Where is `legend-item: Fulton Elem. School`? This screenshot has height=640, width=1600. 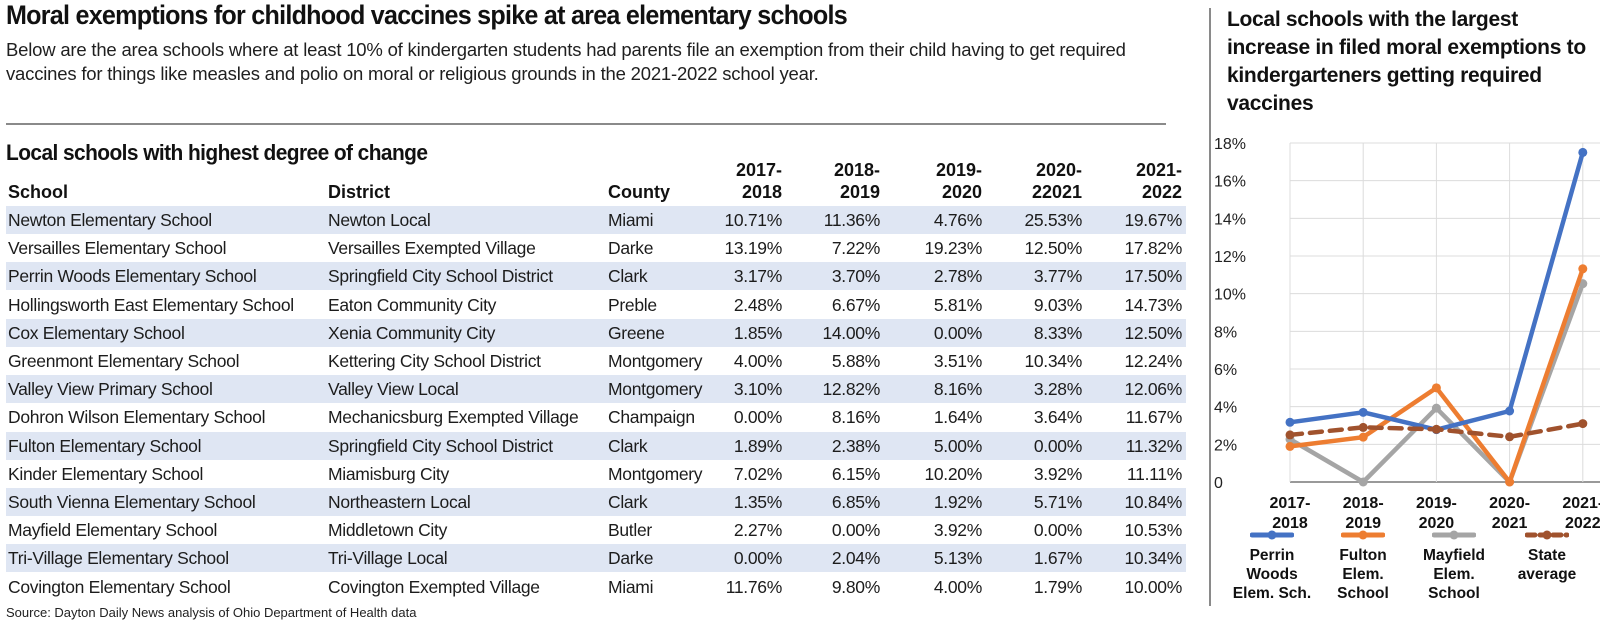 legend-item: Fulton Elem. School is located at coordinates (1363, 566).